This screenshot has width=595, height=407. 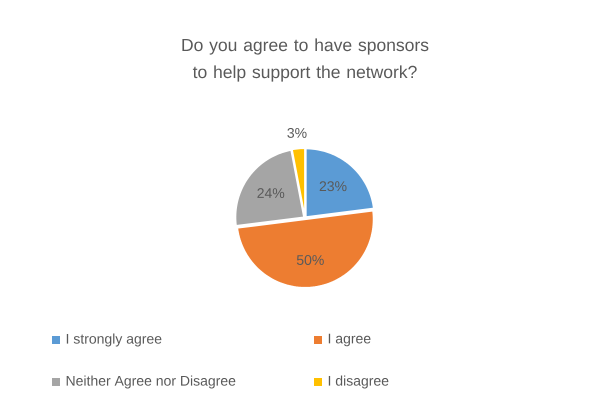 What do you see at coordinates (349, 340) in the screenshot?
I see `legend-label: I agree` at bounding box center [349, 340].